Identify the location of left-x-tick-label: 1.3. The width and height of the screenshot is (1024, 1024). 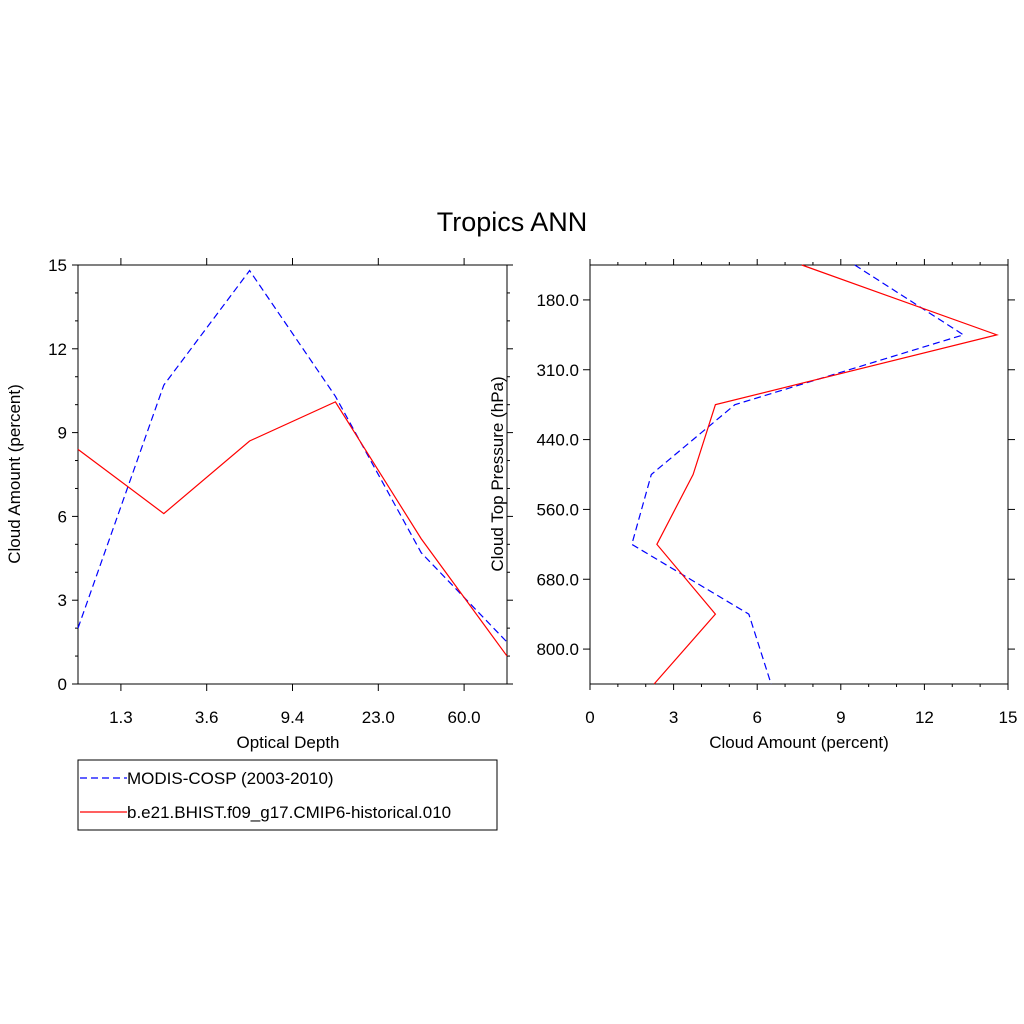
(121, 717).